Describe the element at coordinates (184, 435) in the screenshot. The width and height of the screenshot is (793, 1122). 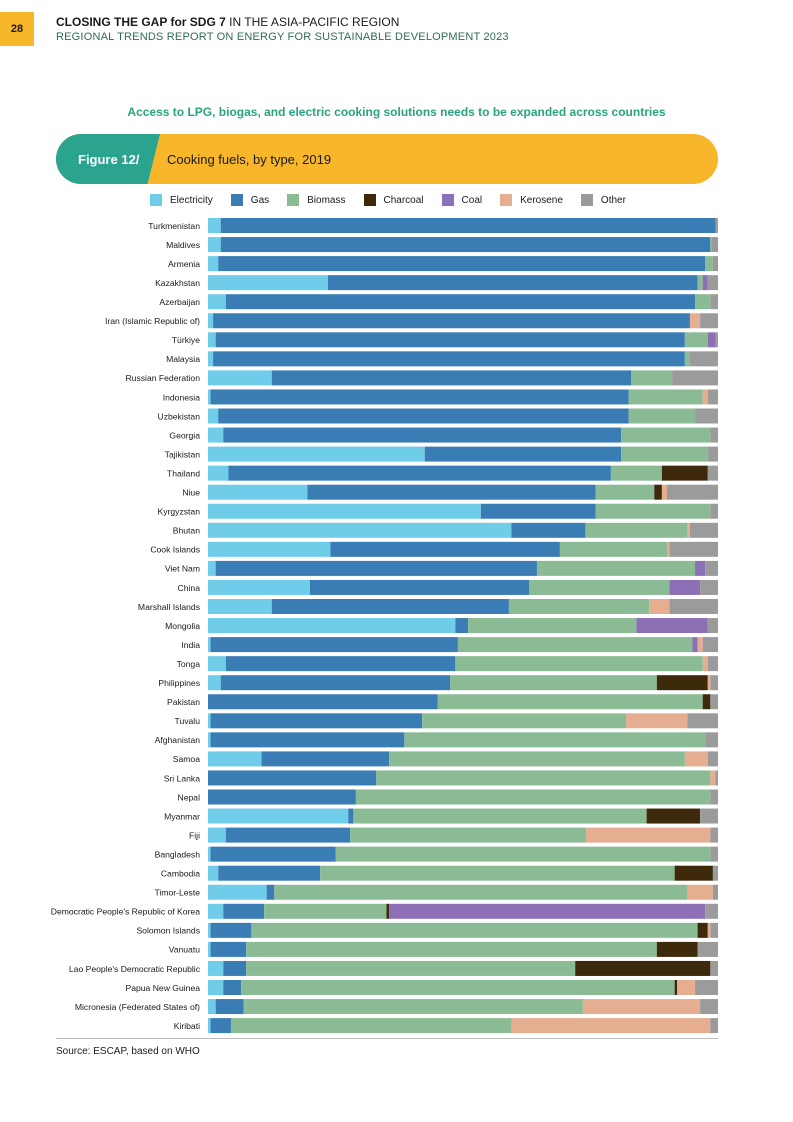
I see `category-label-georgia: Georgia` at that location.